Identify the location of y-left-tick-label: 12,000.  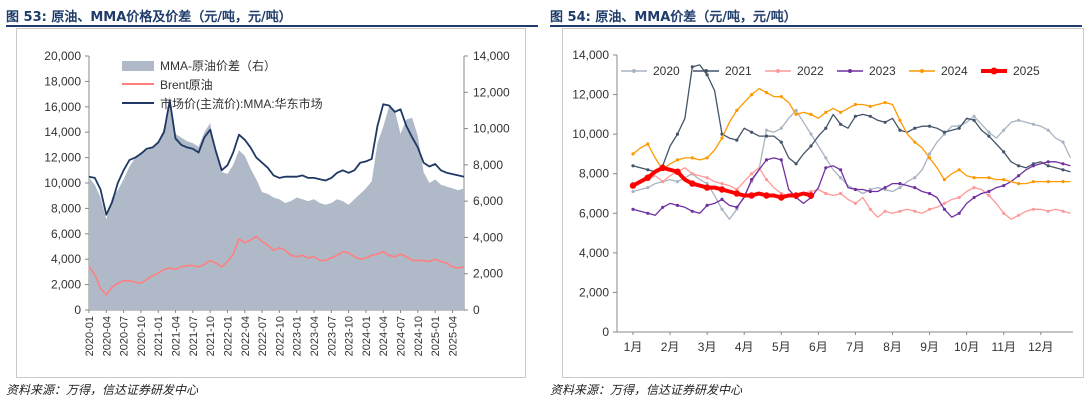
(62, 158).